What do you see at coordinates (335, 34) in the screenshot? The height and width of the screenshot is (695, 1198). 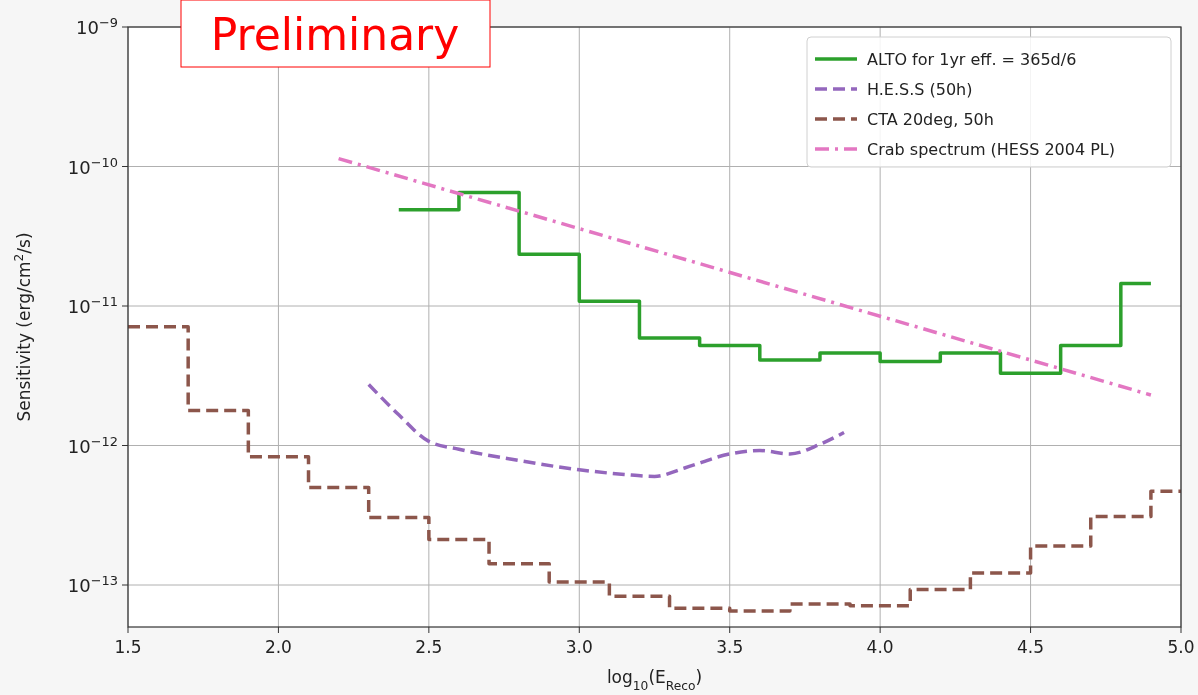 I see `annotation: Preliminary` at bounding box center [335, 34].